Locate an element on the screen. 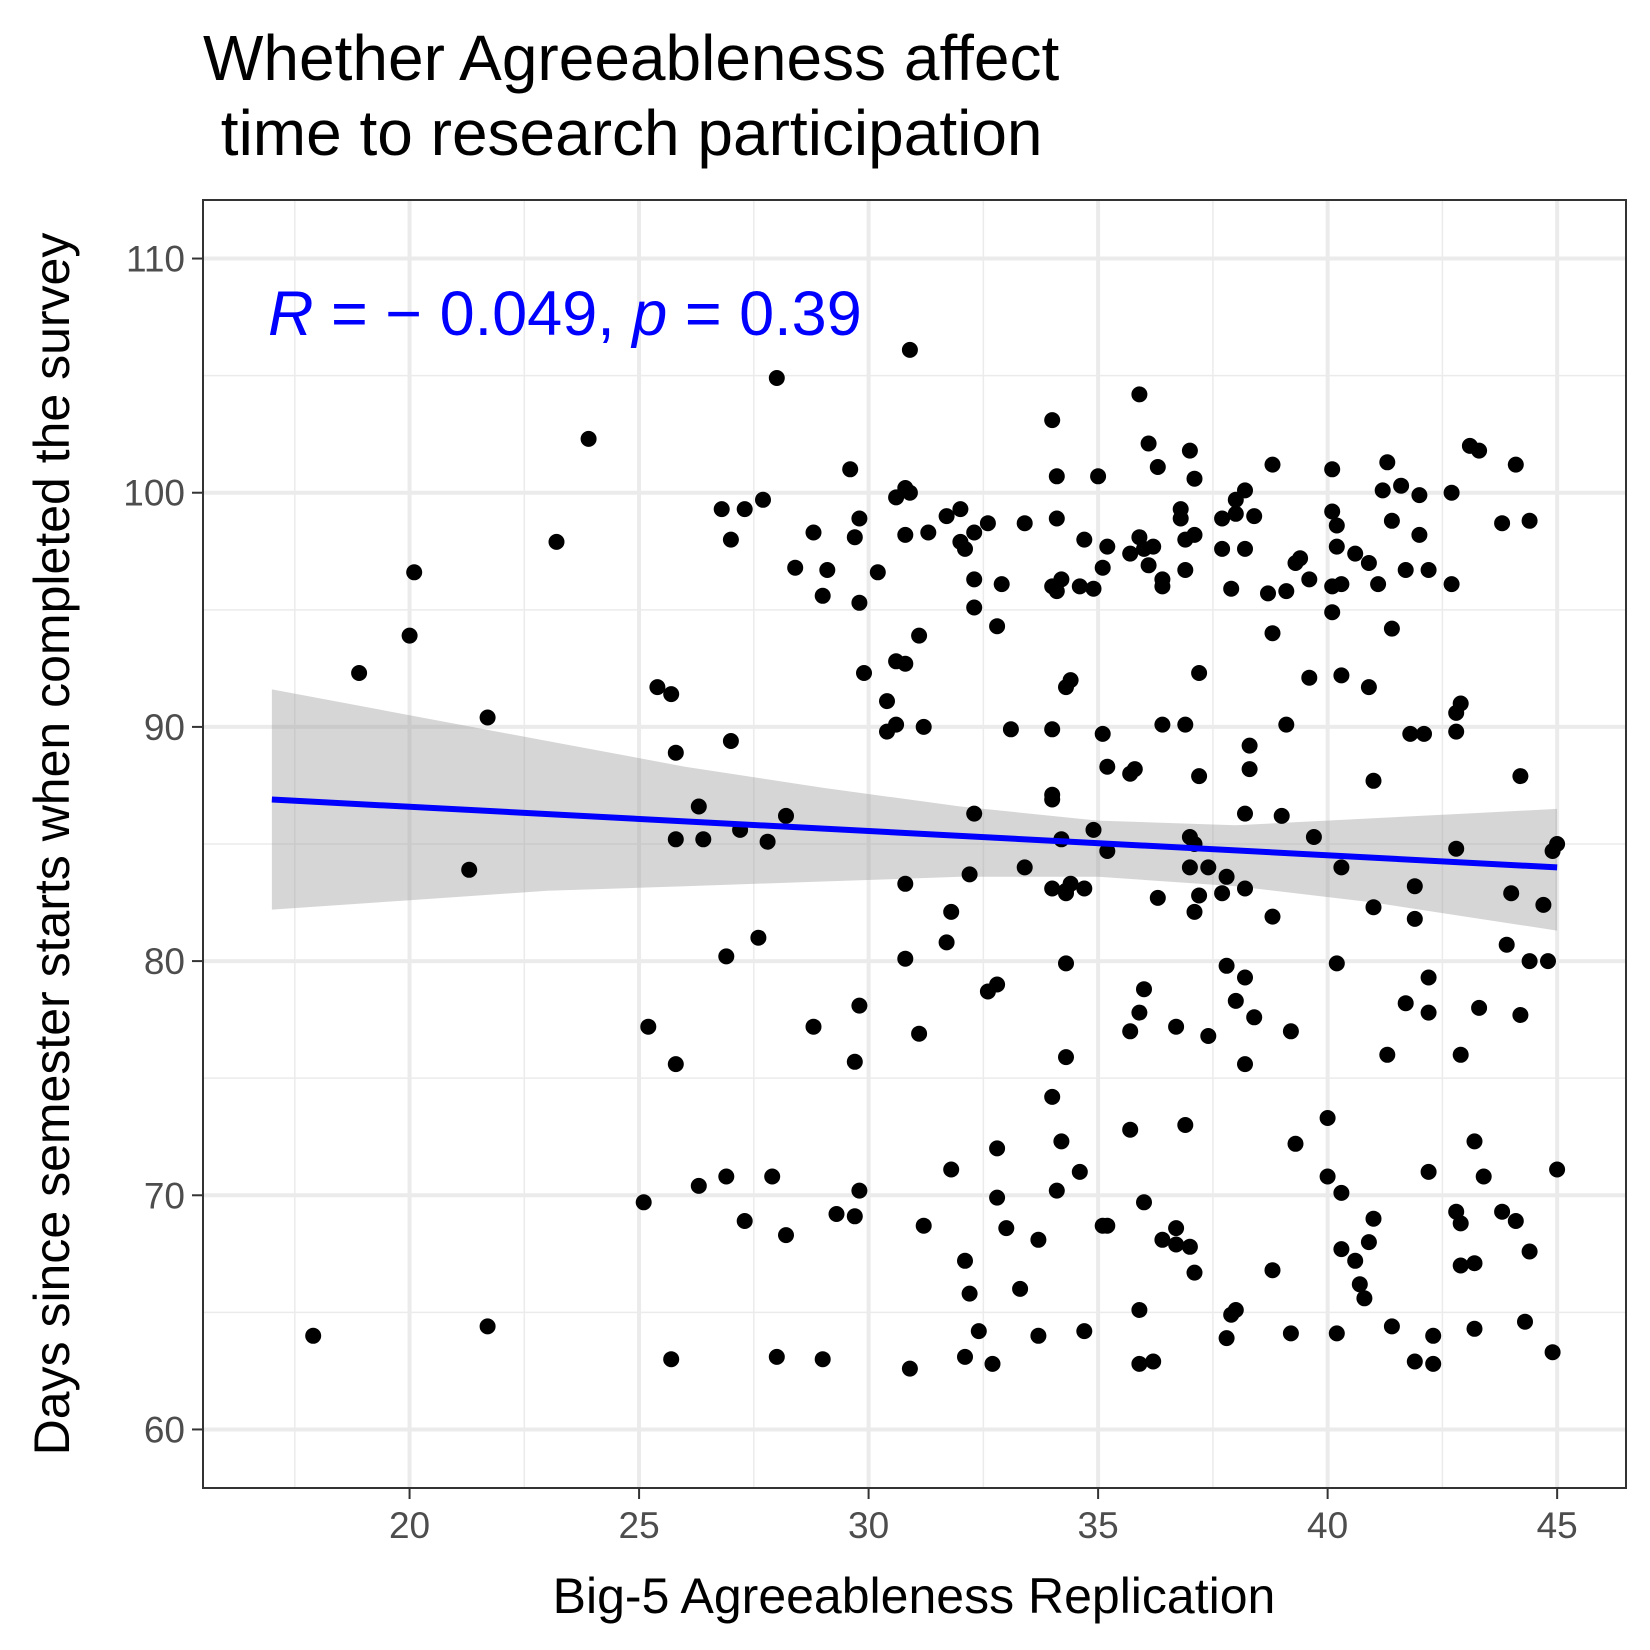 Image resolution: width=1650 pixels, height=1650 pixels. chart-title-line-2: time to research participation is located at coordinates (623, 133).